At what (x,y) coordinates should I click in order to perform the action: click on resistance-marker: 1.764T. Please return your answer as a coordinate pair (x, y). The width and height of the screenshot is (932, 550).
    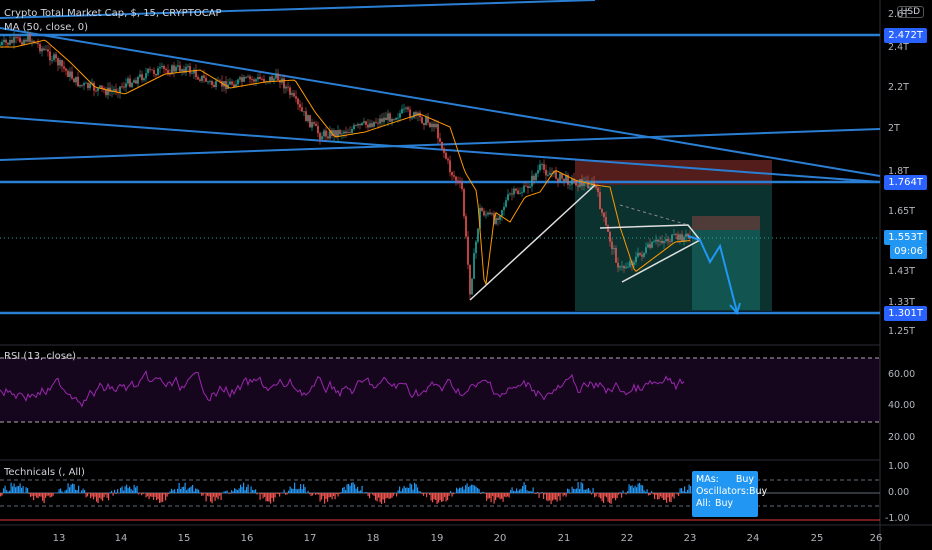
    Looking at the image, I should click on (905, 182).